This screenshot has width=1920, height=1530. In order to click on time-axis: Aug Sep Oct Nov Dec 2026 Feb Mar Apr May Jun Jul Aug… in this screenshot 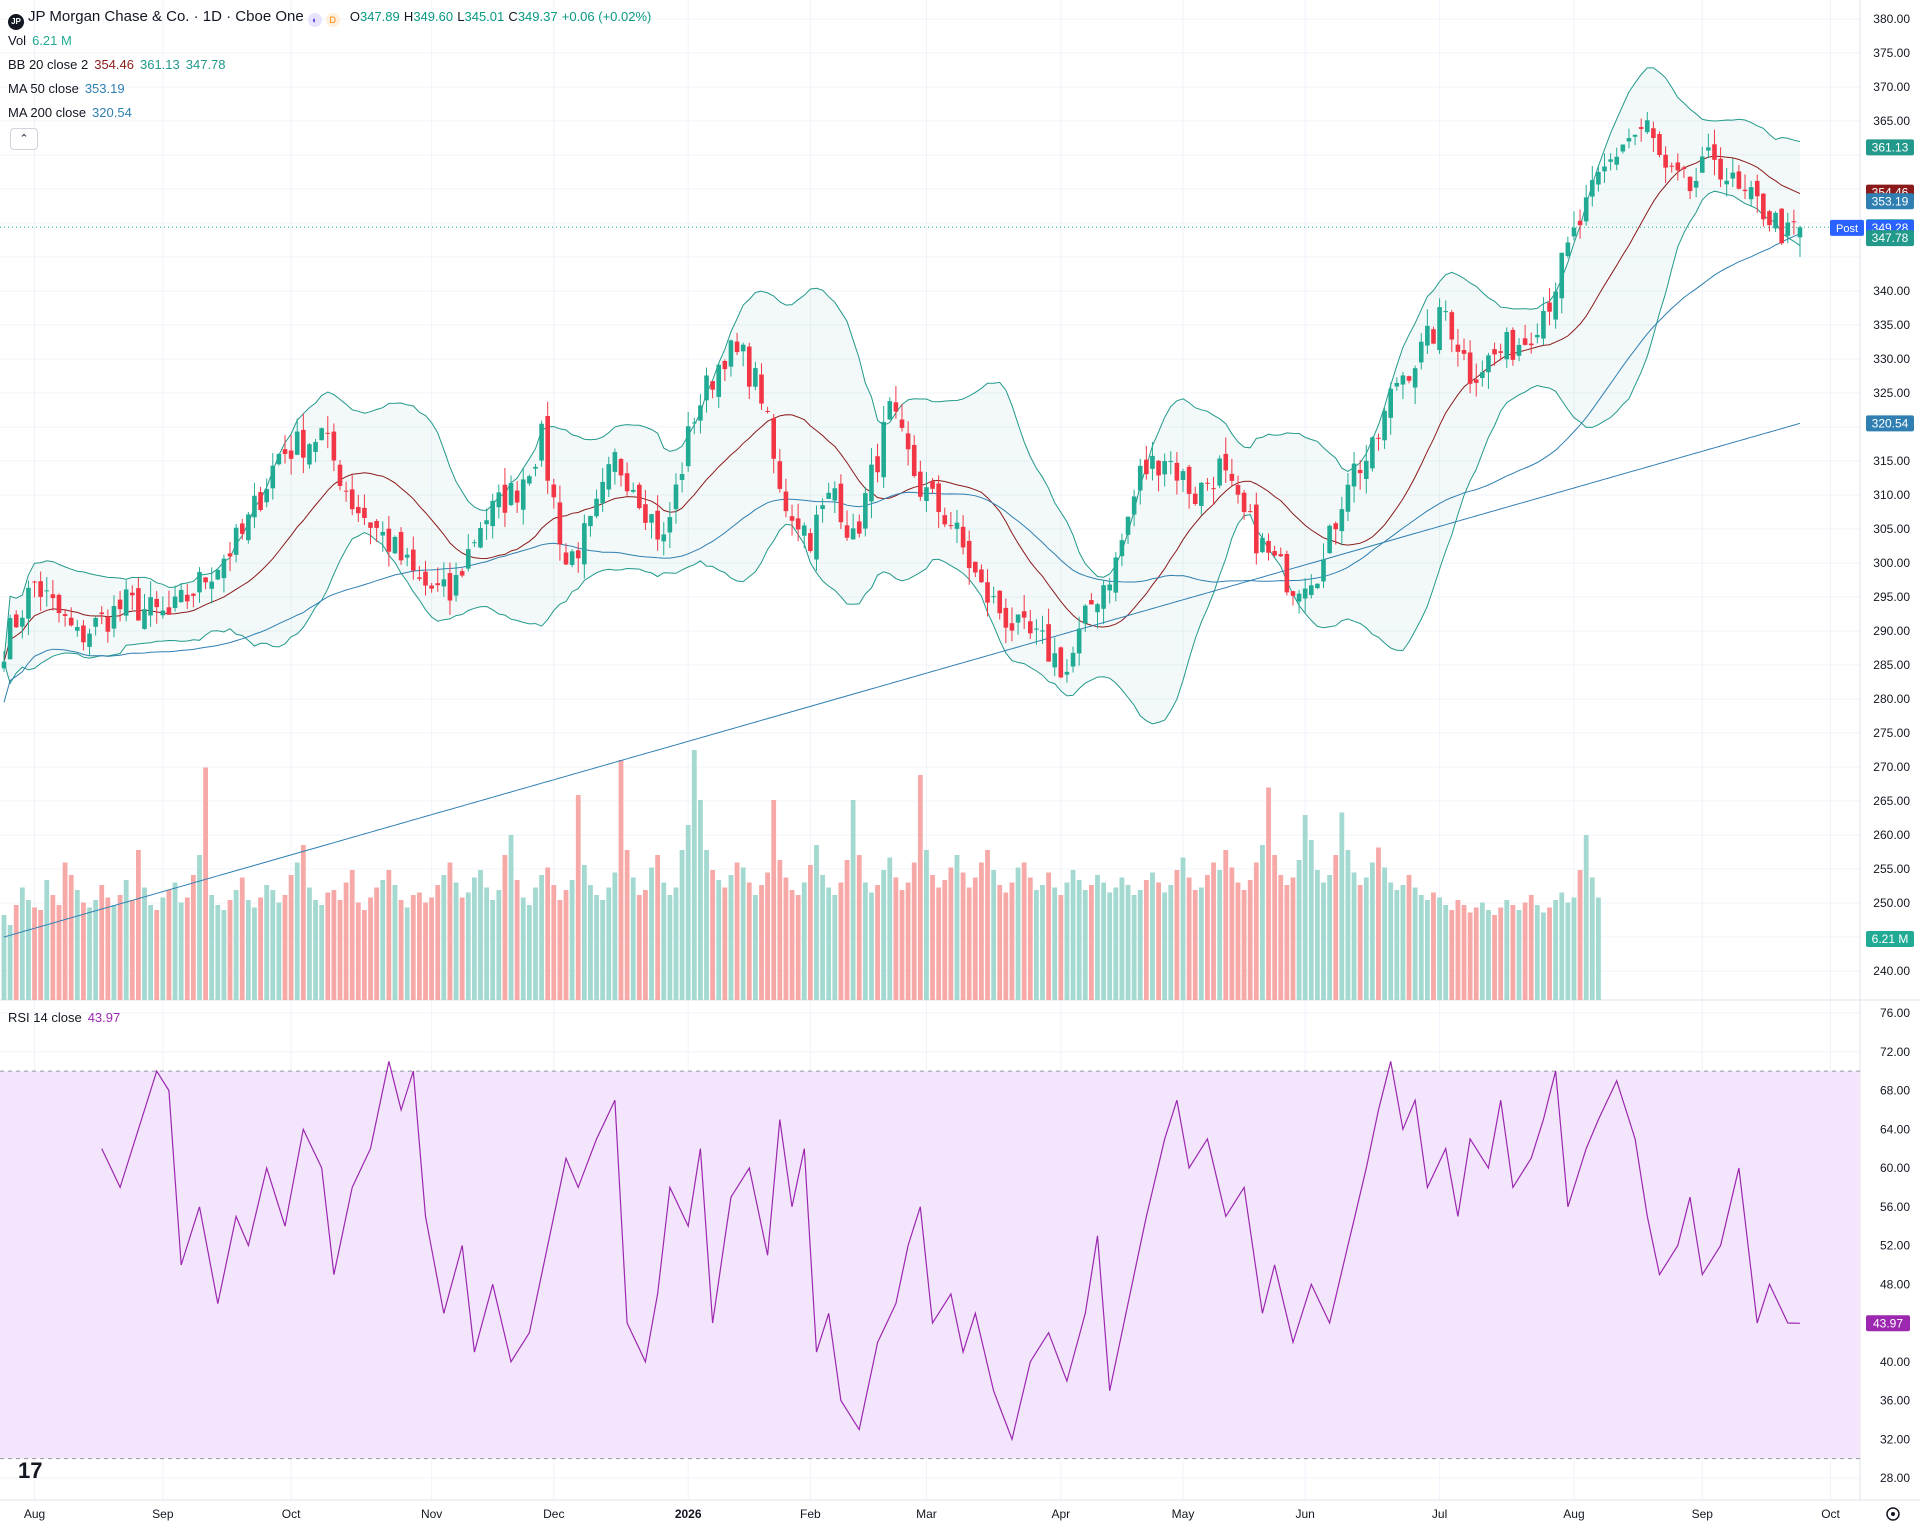, I will do `click(962, 1514)`.